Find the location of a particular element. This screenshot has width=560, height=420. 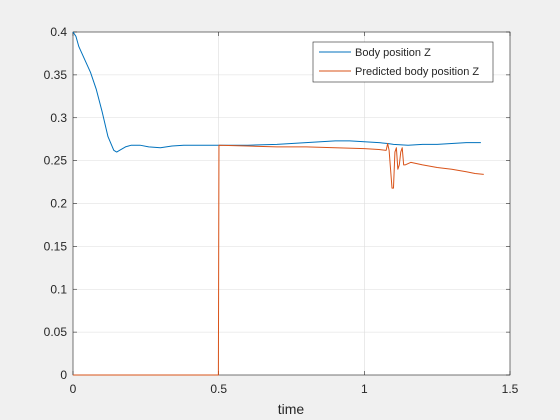

legend-label-0: Body position Z is located at coordinates (393, 53).